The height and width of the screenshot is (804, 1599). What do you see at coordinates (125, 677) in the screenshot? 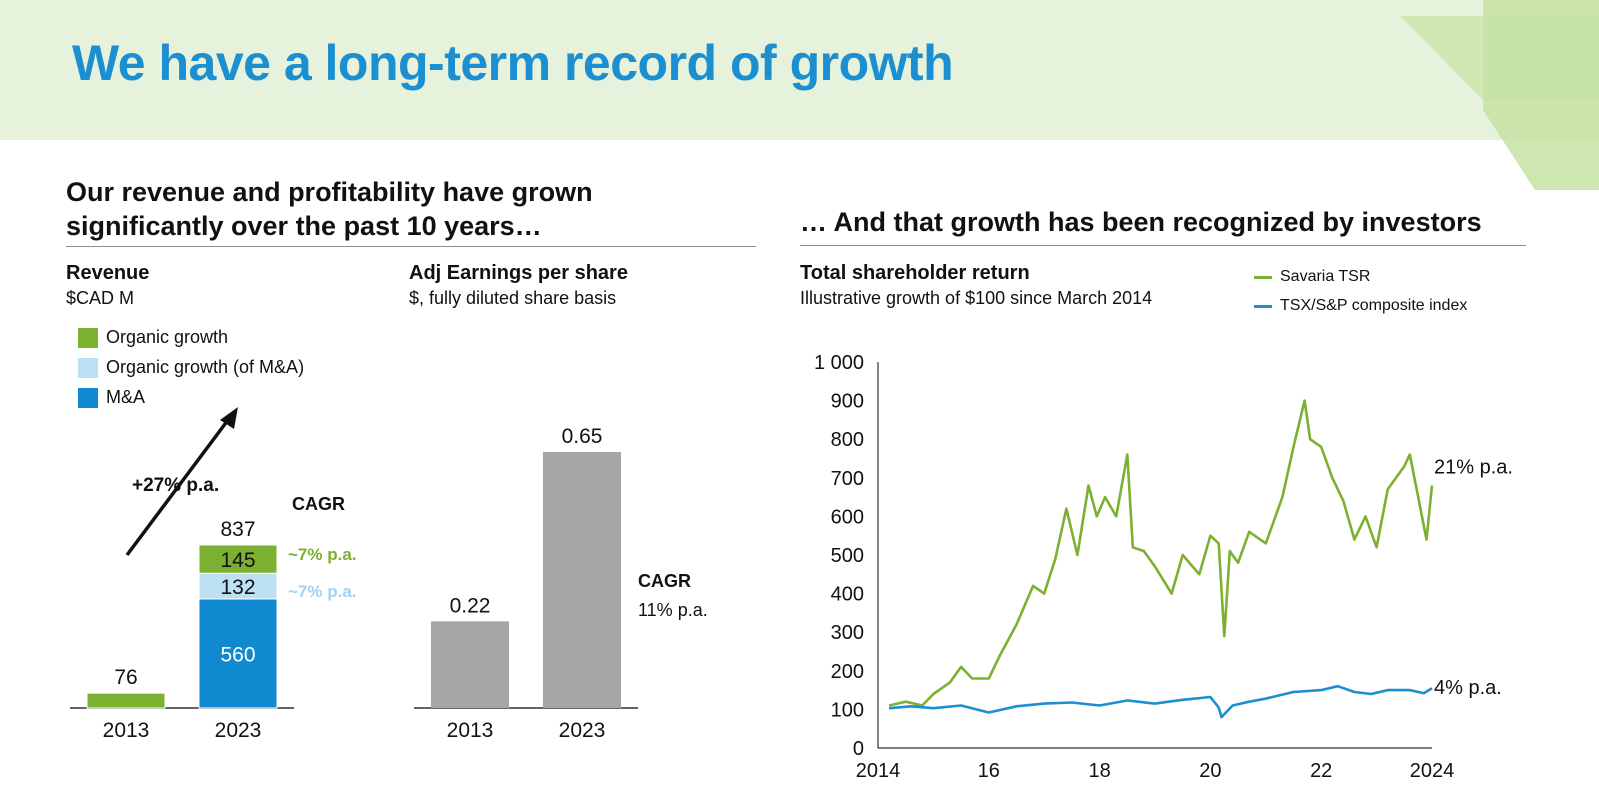
I see `revenue-total-label: 76` at bounding box center [125, 677].